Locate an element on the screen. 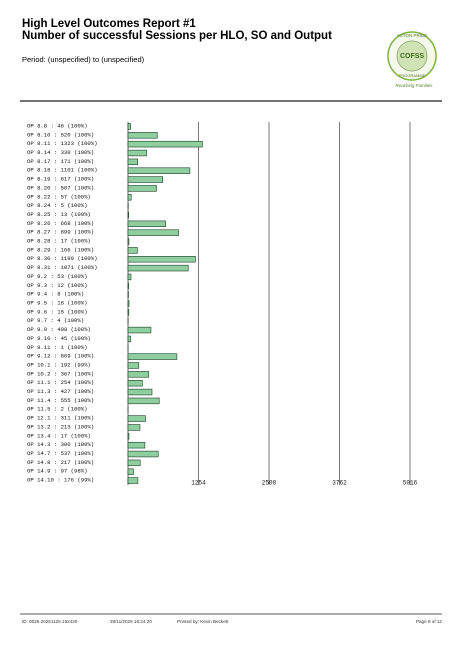 This screenshot has height=669, width=463. value-label: 8 (100%) is located at coordinates (70, 294).